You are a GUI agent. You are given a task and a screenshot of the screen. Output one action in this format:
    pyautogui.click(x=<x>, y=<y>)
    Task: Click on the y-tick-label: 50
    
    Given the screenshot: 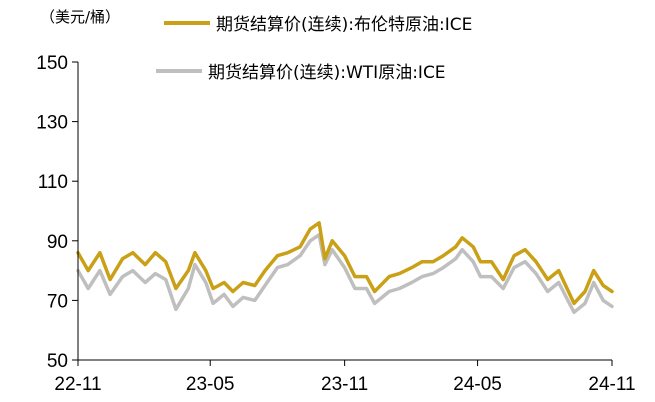 What is the action you would take?
    pyautogui.click(x=57, y=361)
    